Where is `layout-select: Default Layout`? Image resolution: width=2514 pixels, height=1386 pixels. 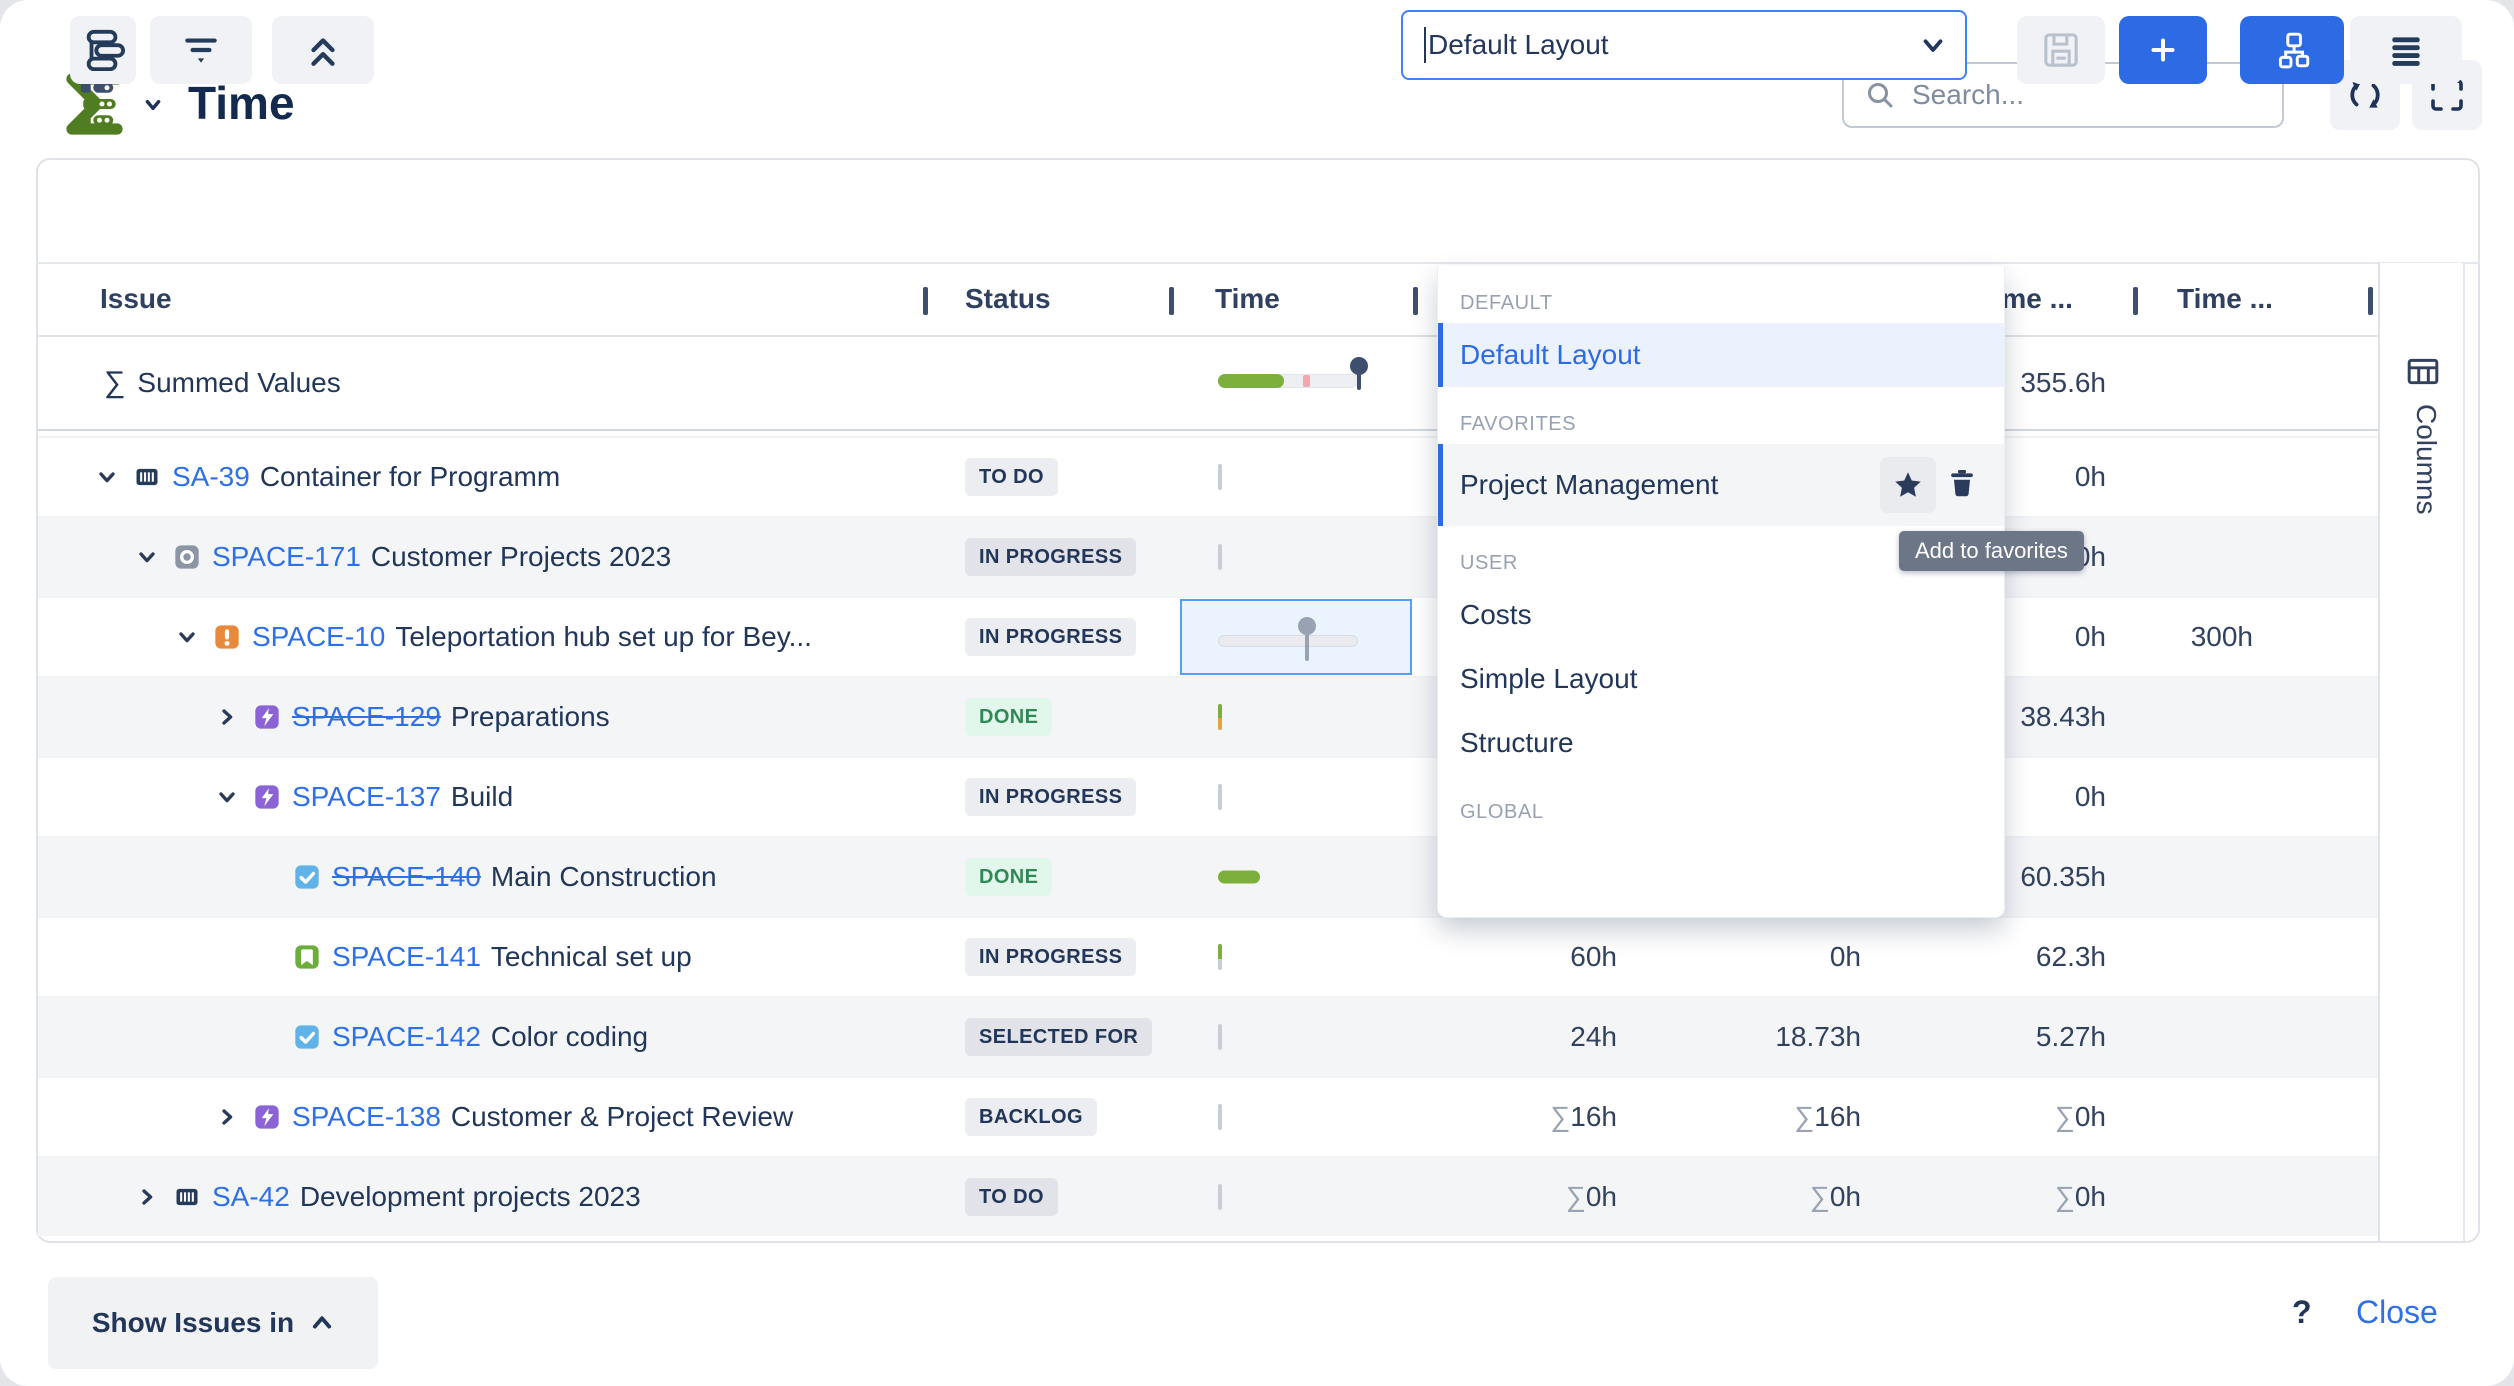
layout-select: Default Layout is located at coordinates (1684, 45).